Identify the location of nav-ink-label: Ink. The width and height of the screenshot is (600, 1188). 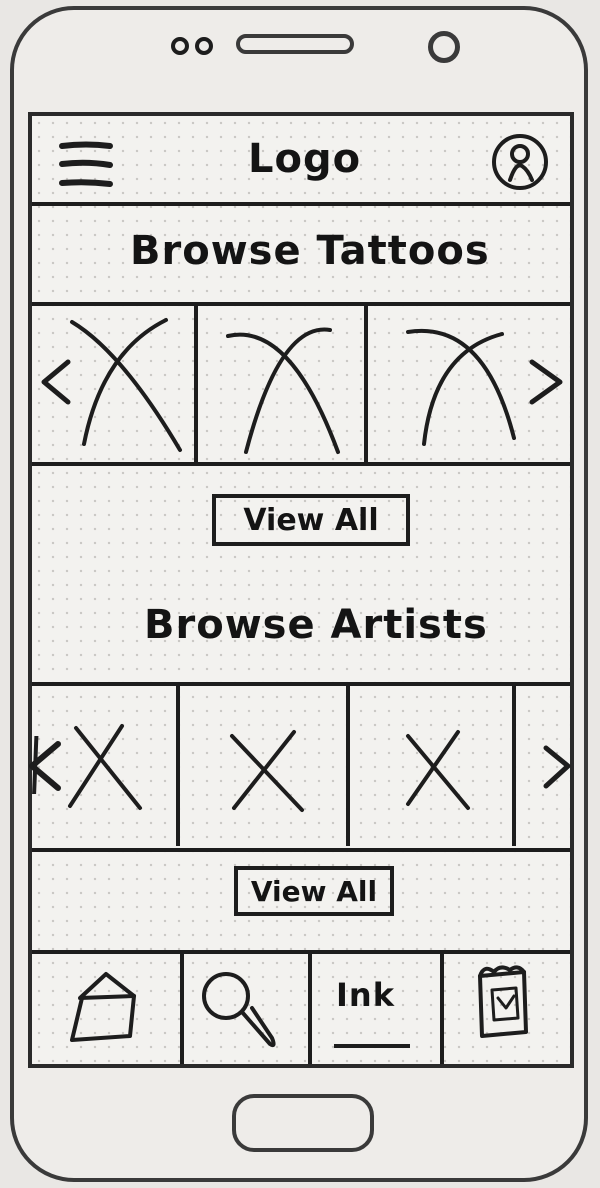
(365, 995).